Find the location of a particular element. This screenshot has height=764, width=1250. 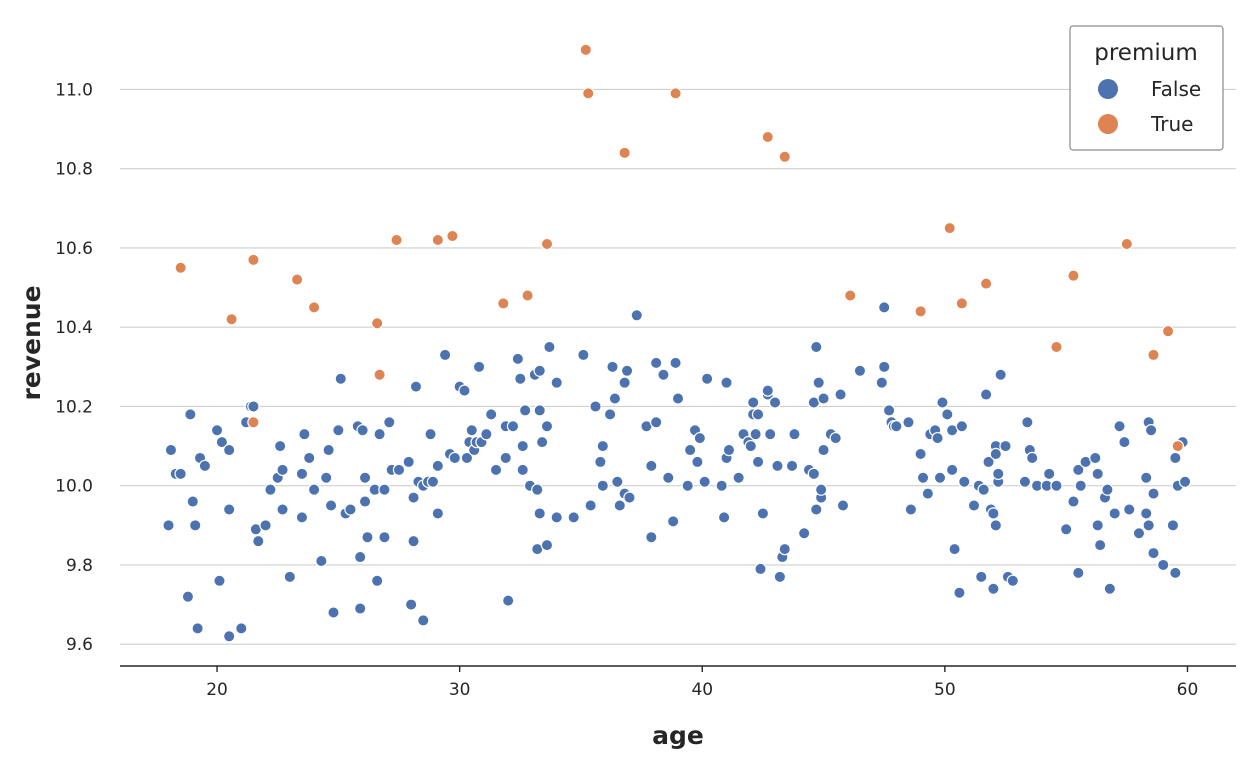

y-tick-label: 11.0 is located at coordinates (74, 90).